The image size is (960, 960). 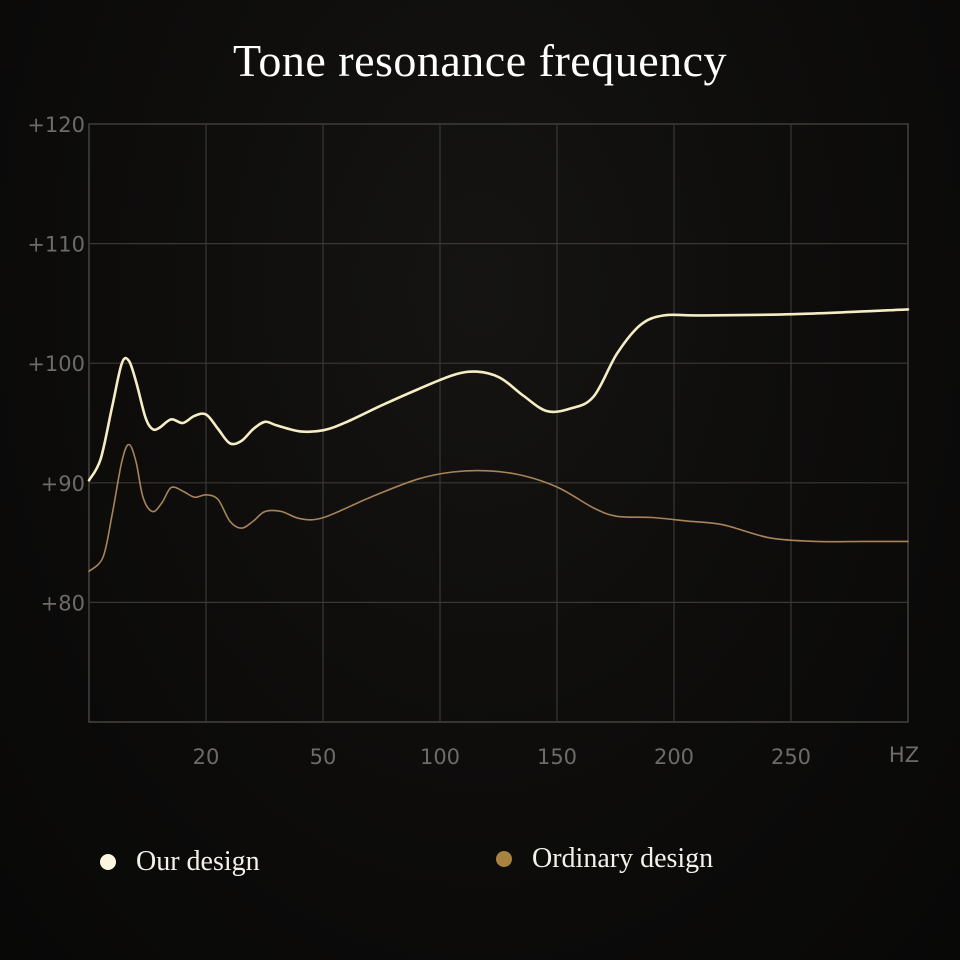 What do you see at coordinates (791, 757) in the screenshot?
I see `x-tick-label: 250` at bounding box center [791, 757].